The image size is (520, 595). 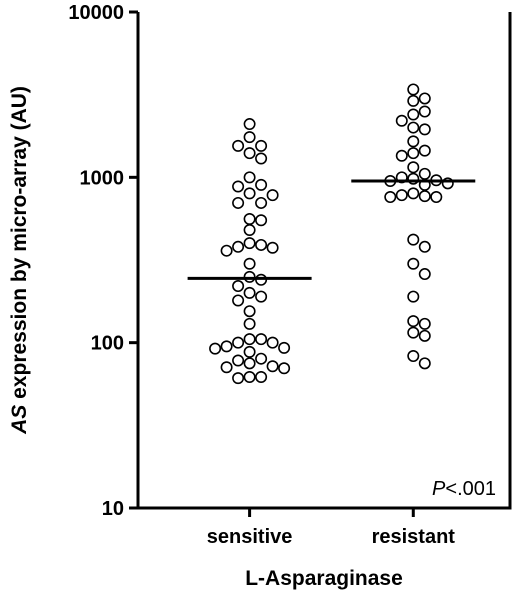 I want to click on x-tick-label: sensitive, so click(x=250, y=537).